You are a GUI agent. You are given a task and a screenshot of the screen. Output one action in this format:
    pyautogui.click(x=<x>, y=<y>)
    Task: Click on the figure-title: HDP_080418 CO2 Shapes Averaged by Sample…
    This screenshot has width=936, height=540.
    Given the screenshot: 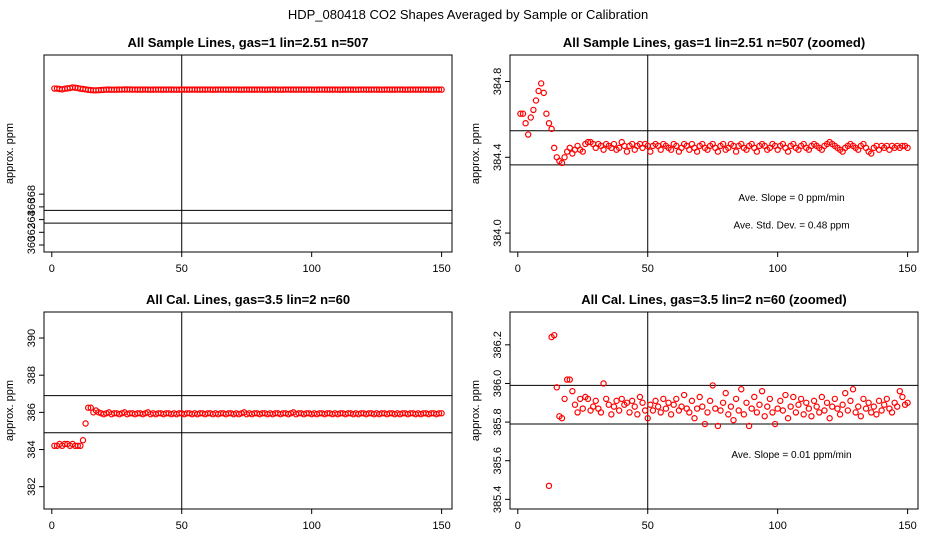 What is the action you would take?
    pyautogui.click(x=468, y=14)
    